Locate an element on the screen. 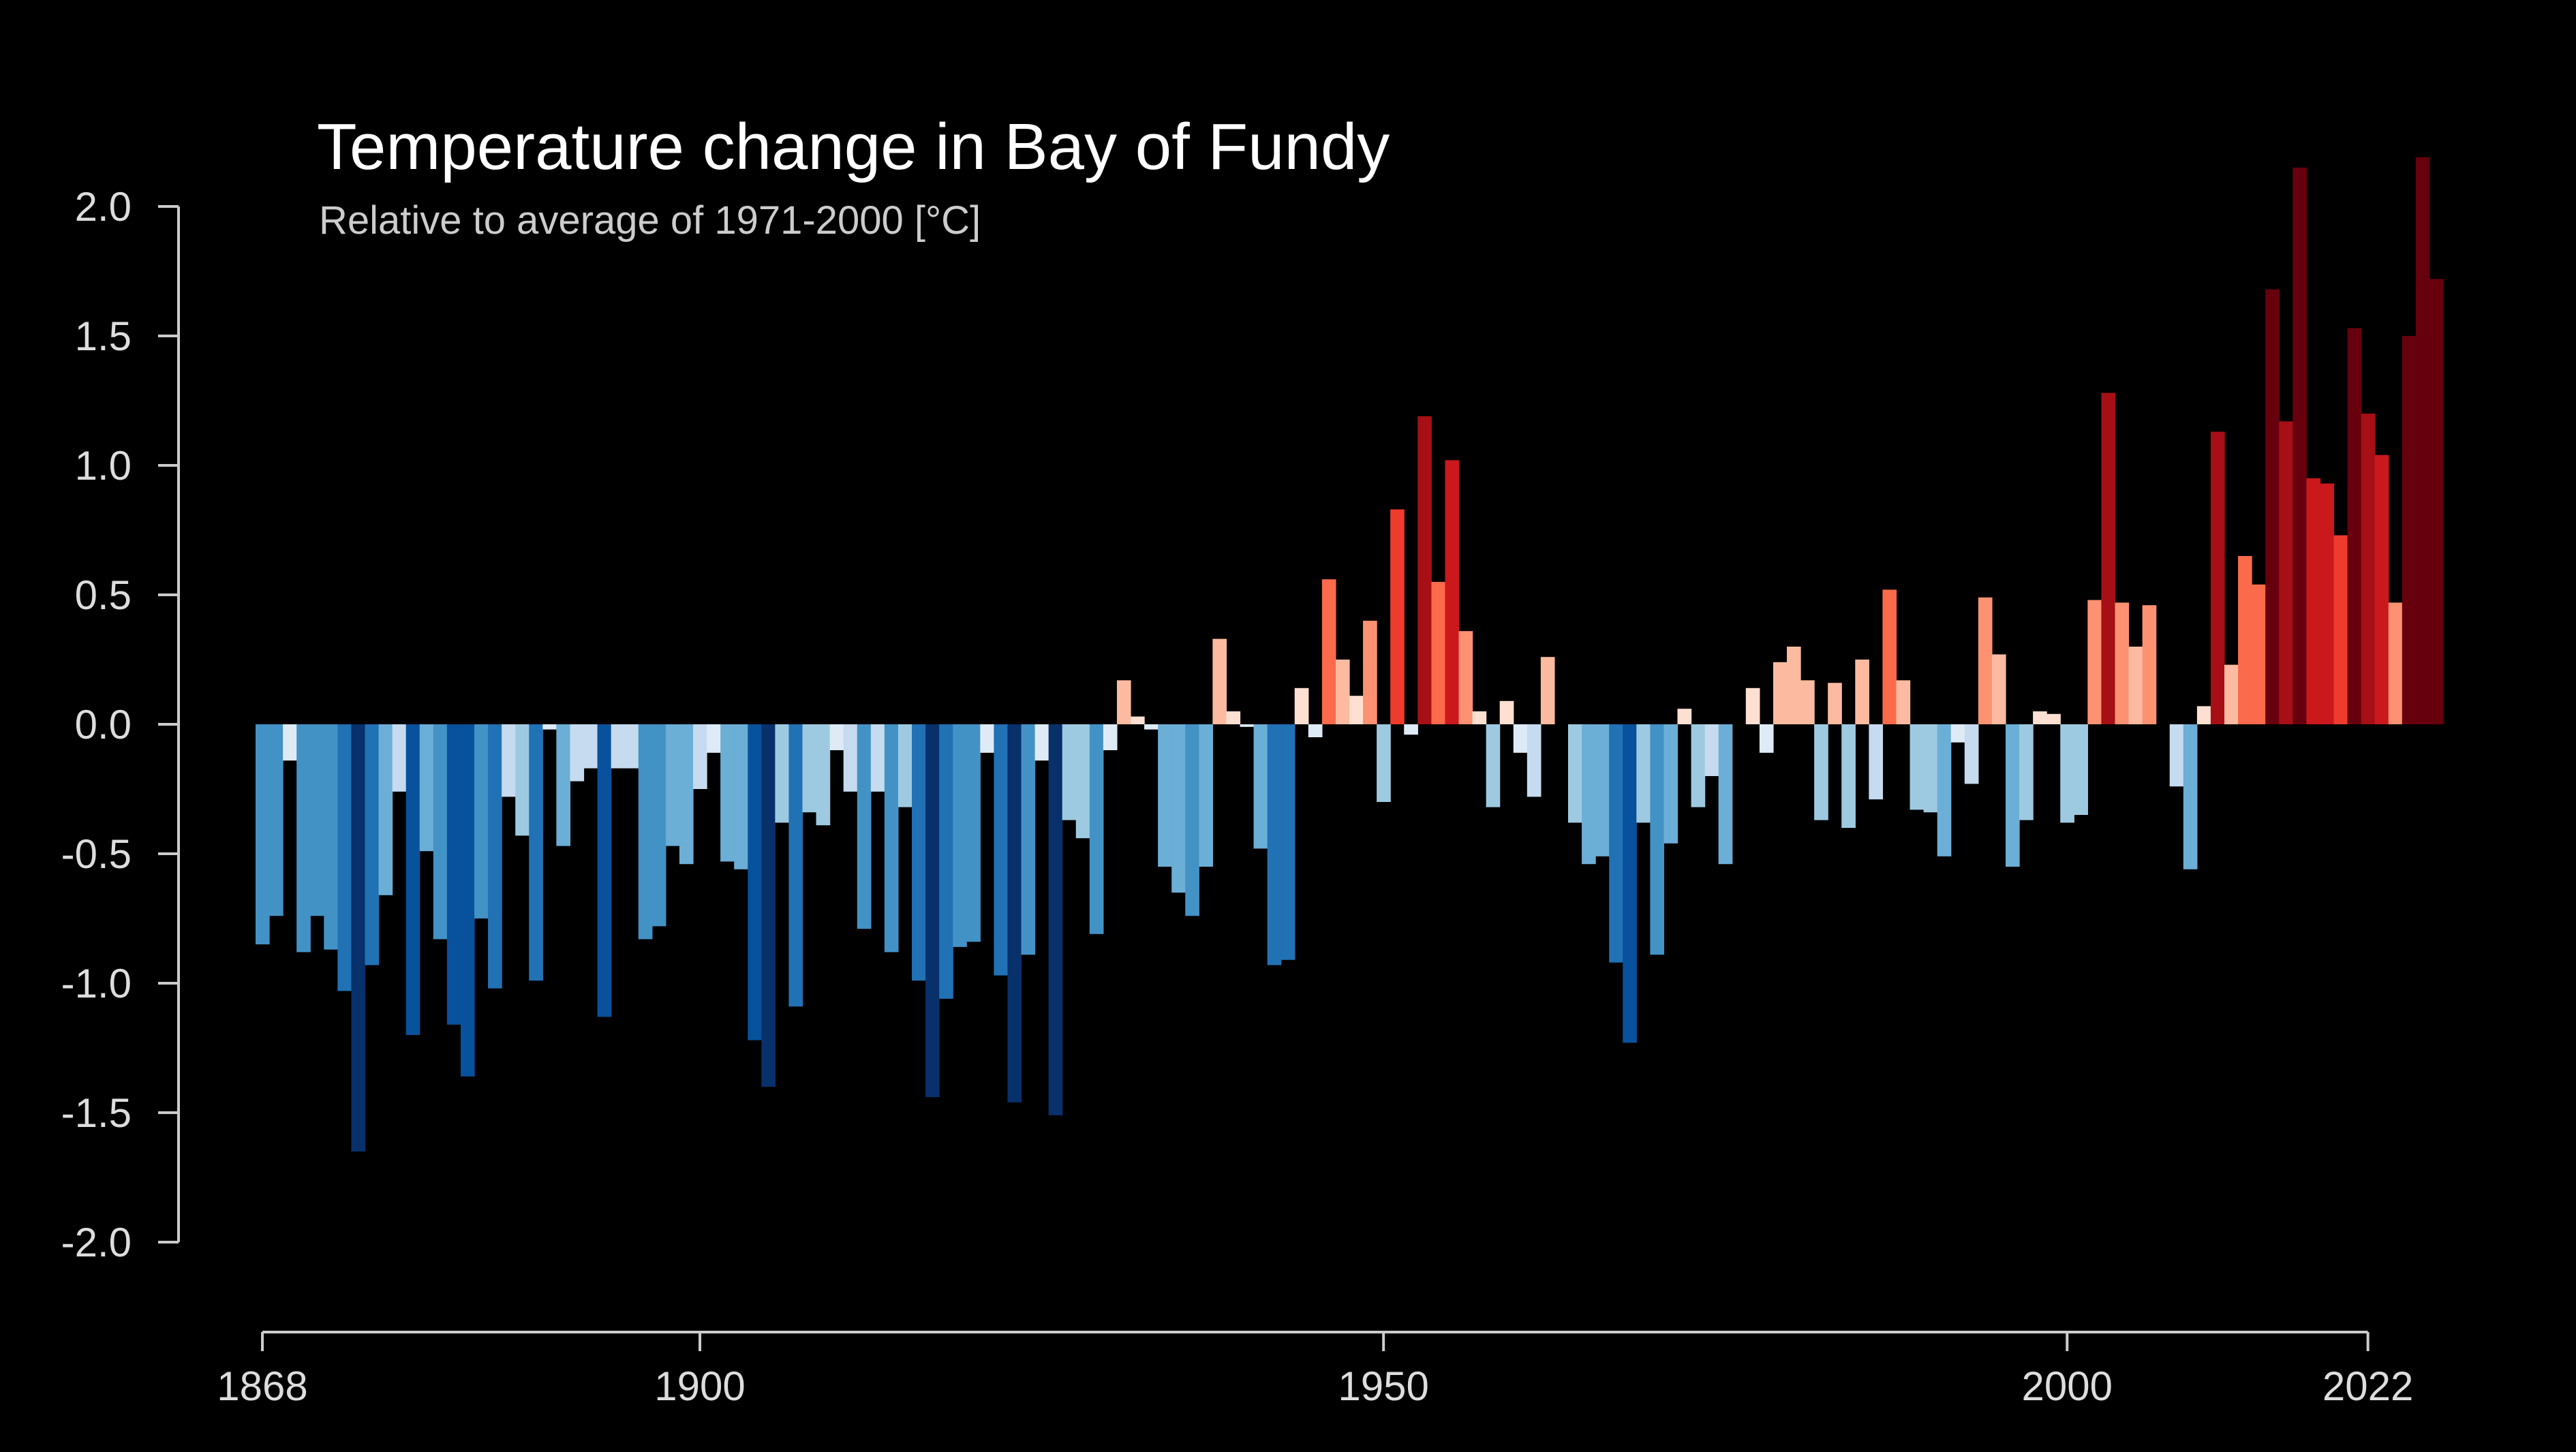 The height and width of the screenshot is (1452, 2576). bar-1908 is located at coordinates (809, 768).